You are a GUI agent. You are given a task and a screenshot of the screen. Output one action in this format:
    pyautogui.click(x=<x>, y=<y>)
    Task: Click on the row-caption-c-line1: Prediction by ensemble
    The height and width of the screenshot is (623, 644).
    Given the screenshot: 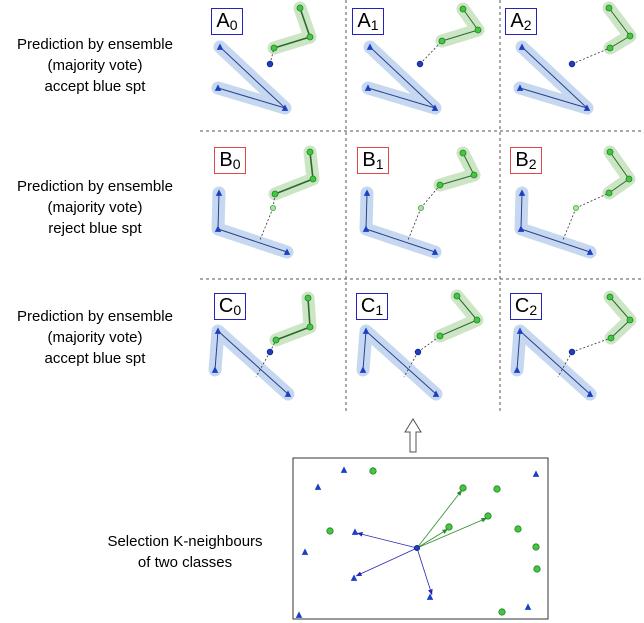 What is the action you would take?
    pyautogui.click(x=95, y=316)
    